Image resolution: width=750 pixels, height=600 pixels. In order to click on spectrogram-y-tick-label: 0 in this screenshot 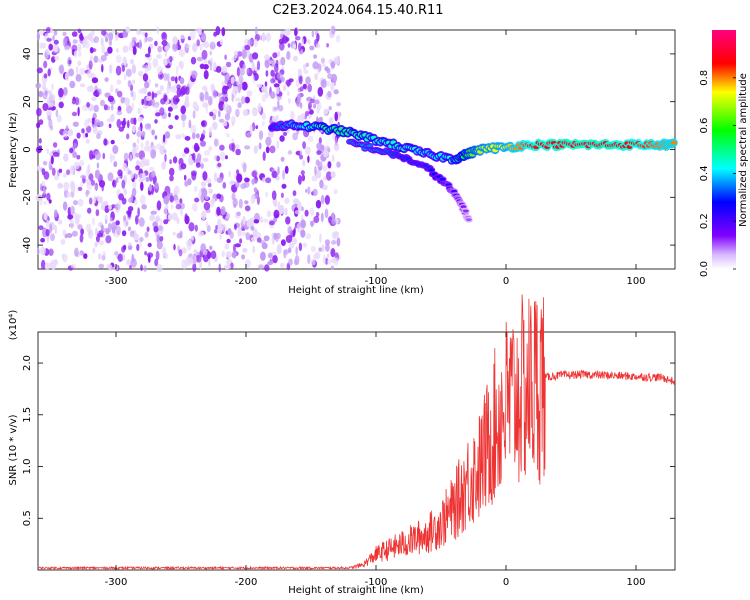, I will do `click(27, 149)`.